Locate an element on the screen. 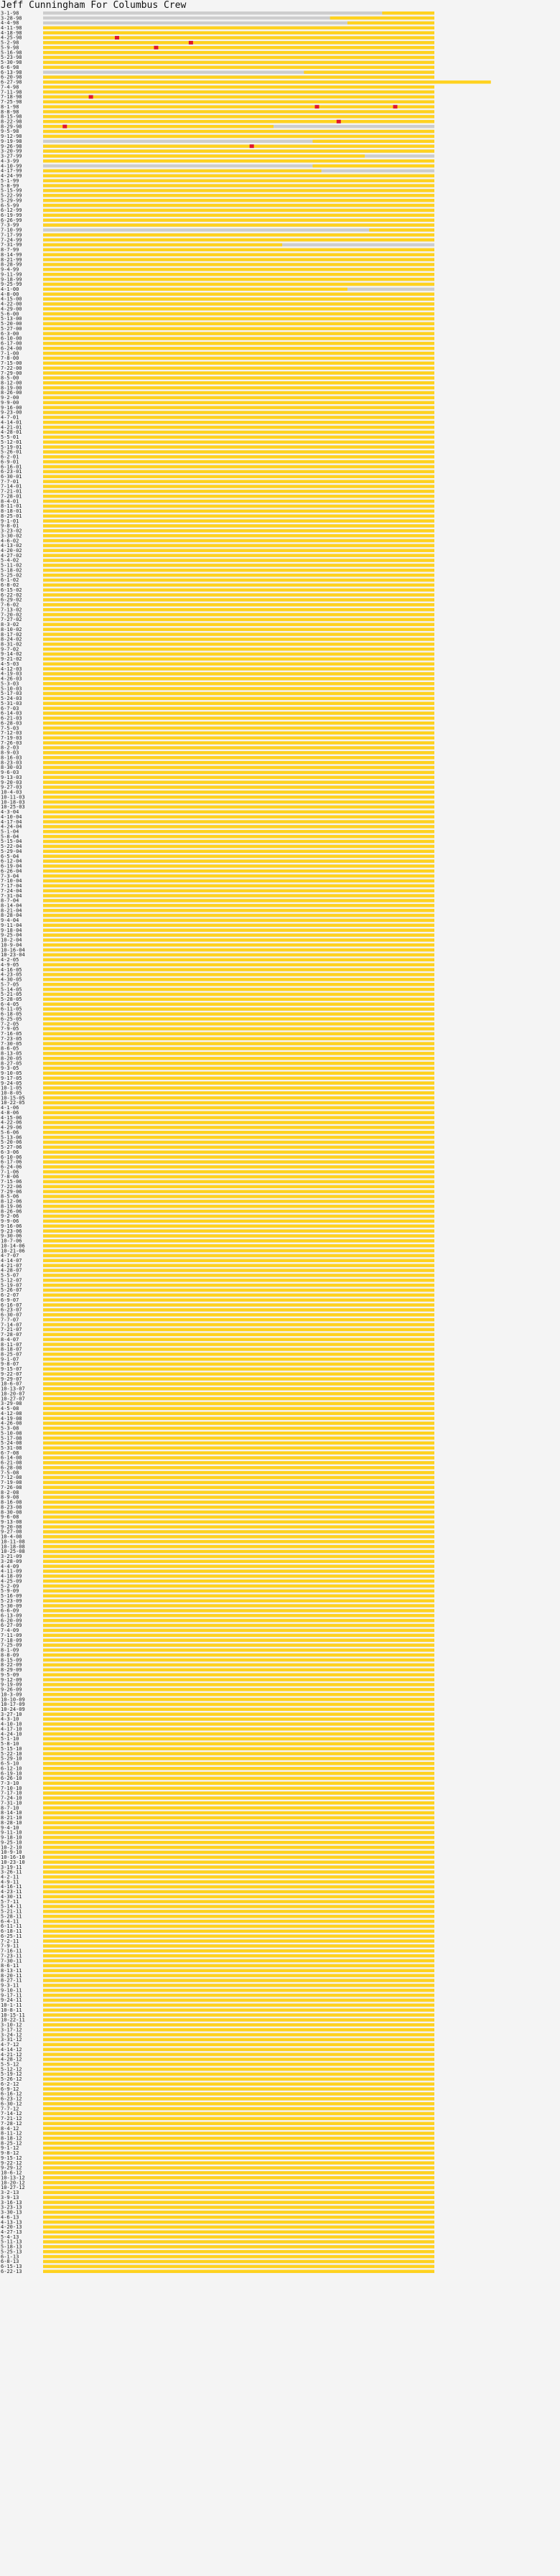  match-date-label: 5-27-00 is located at coordinates (11, 329).